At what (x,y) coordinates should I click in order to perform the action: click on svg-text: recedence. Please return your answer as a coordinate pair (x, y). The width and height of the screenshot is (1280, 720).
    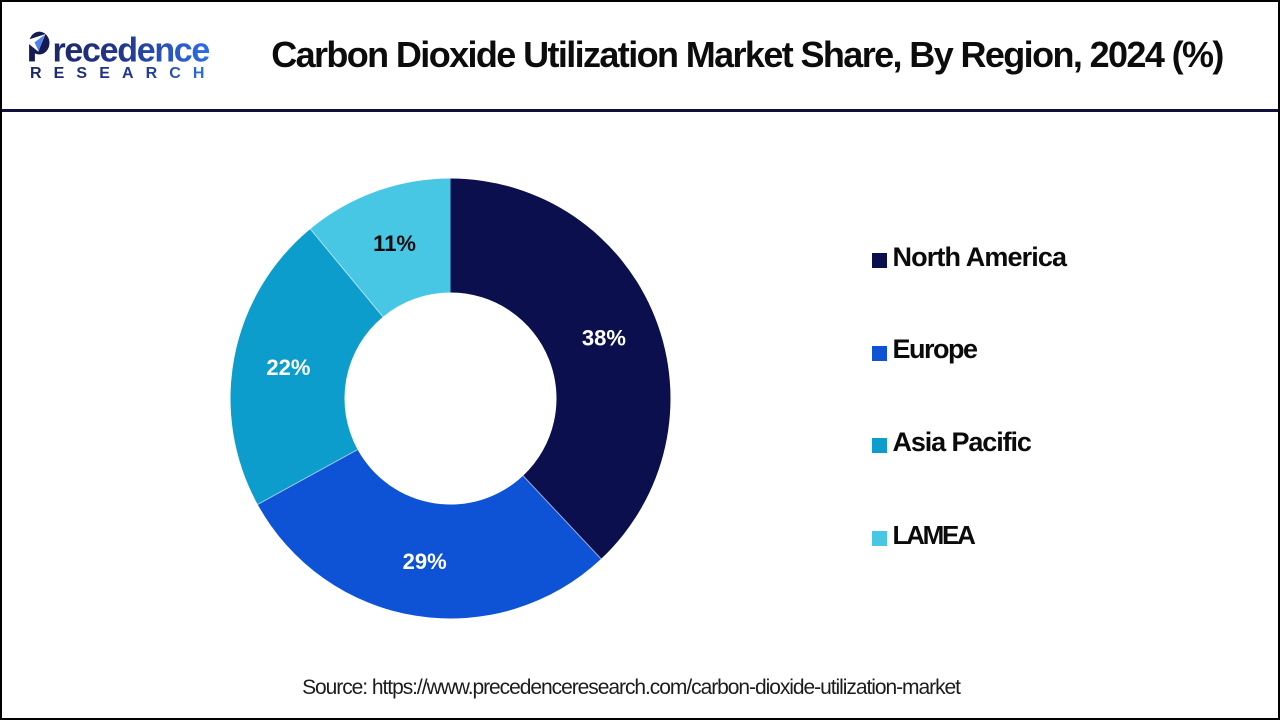
    Looking at the image, I should click on (131, 50).